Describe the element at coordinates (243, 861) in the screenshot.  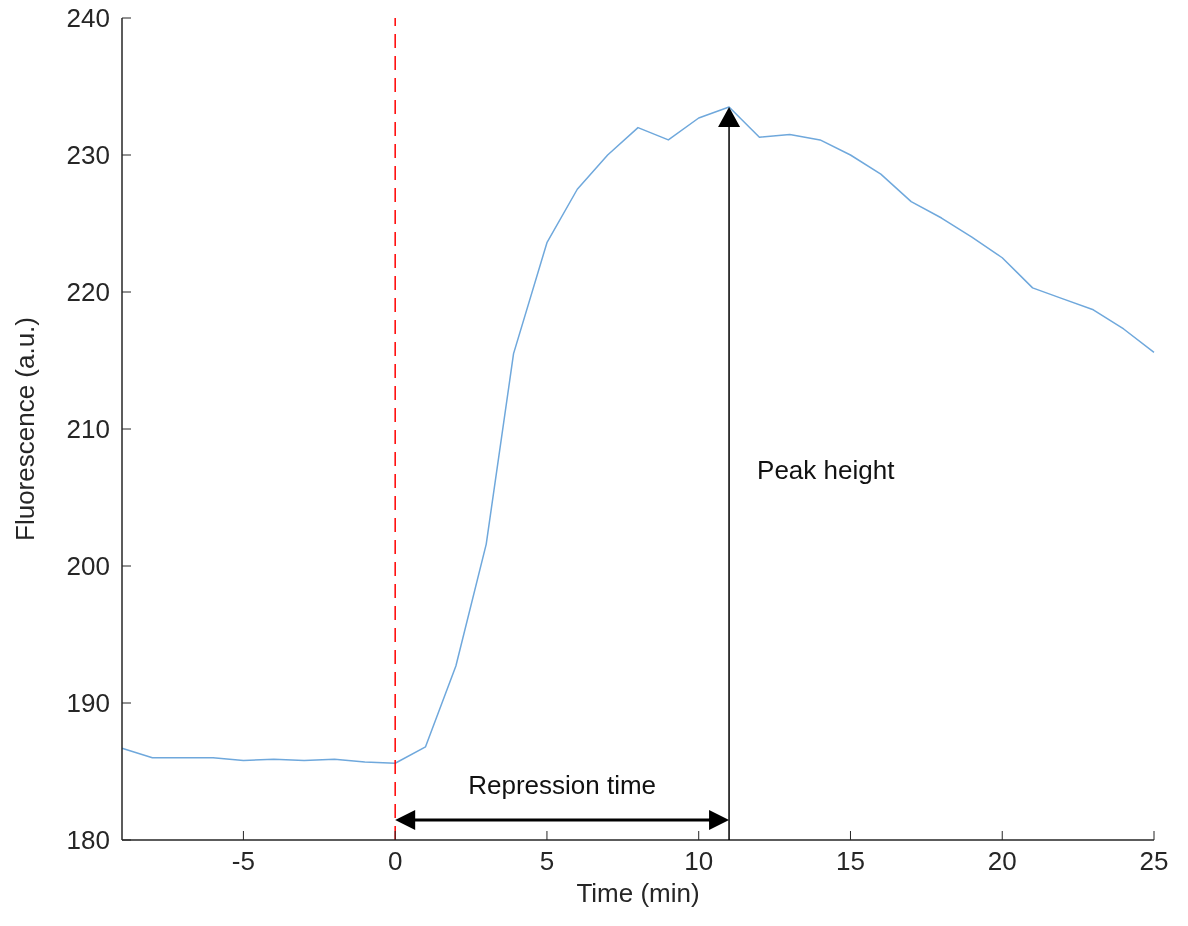
I see `x-tick-label: -5` at that location.